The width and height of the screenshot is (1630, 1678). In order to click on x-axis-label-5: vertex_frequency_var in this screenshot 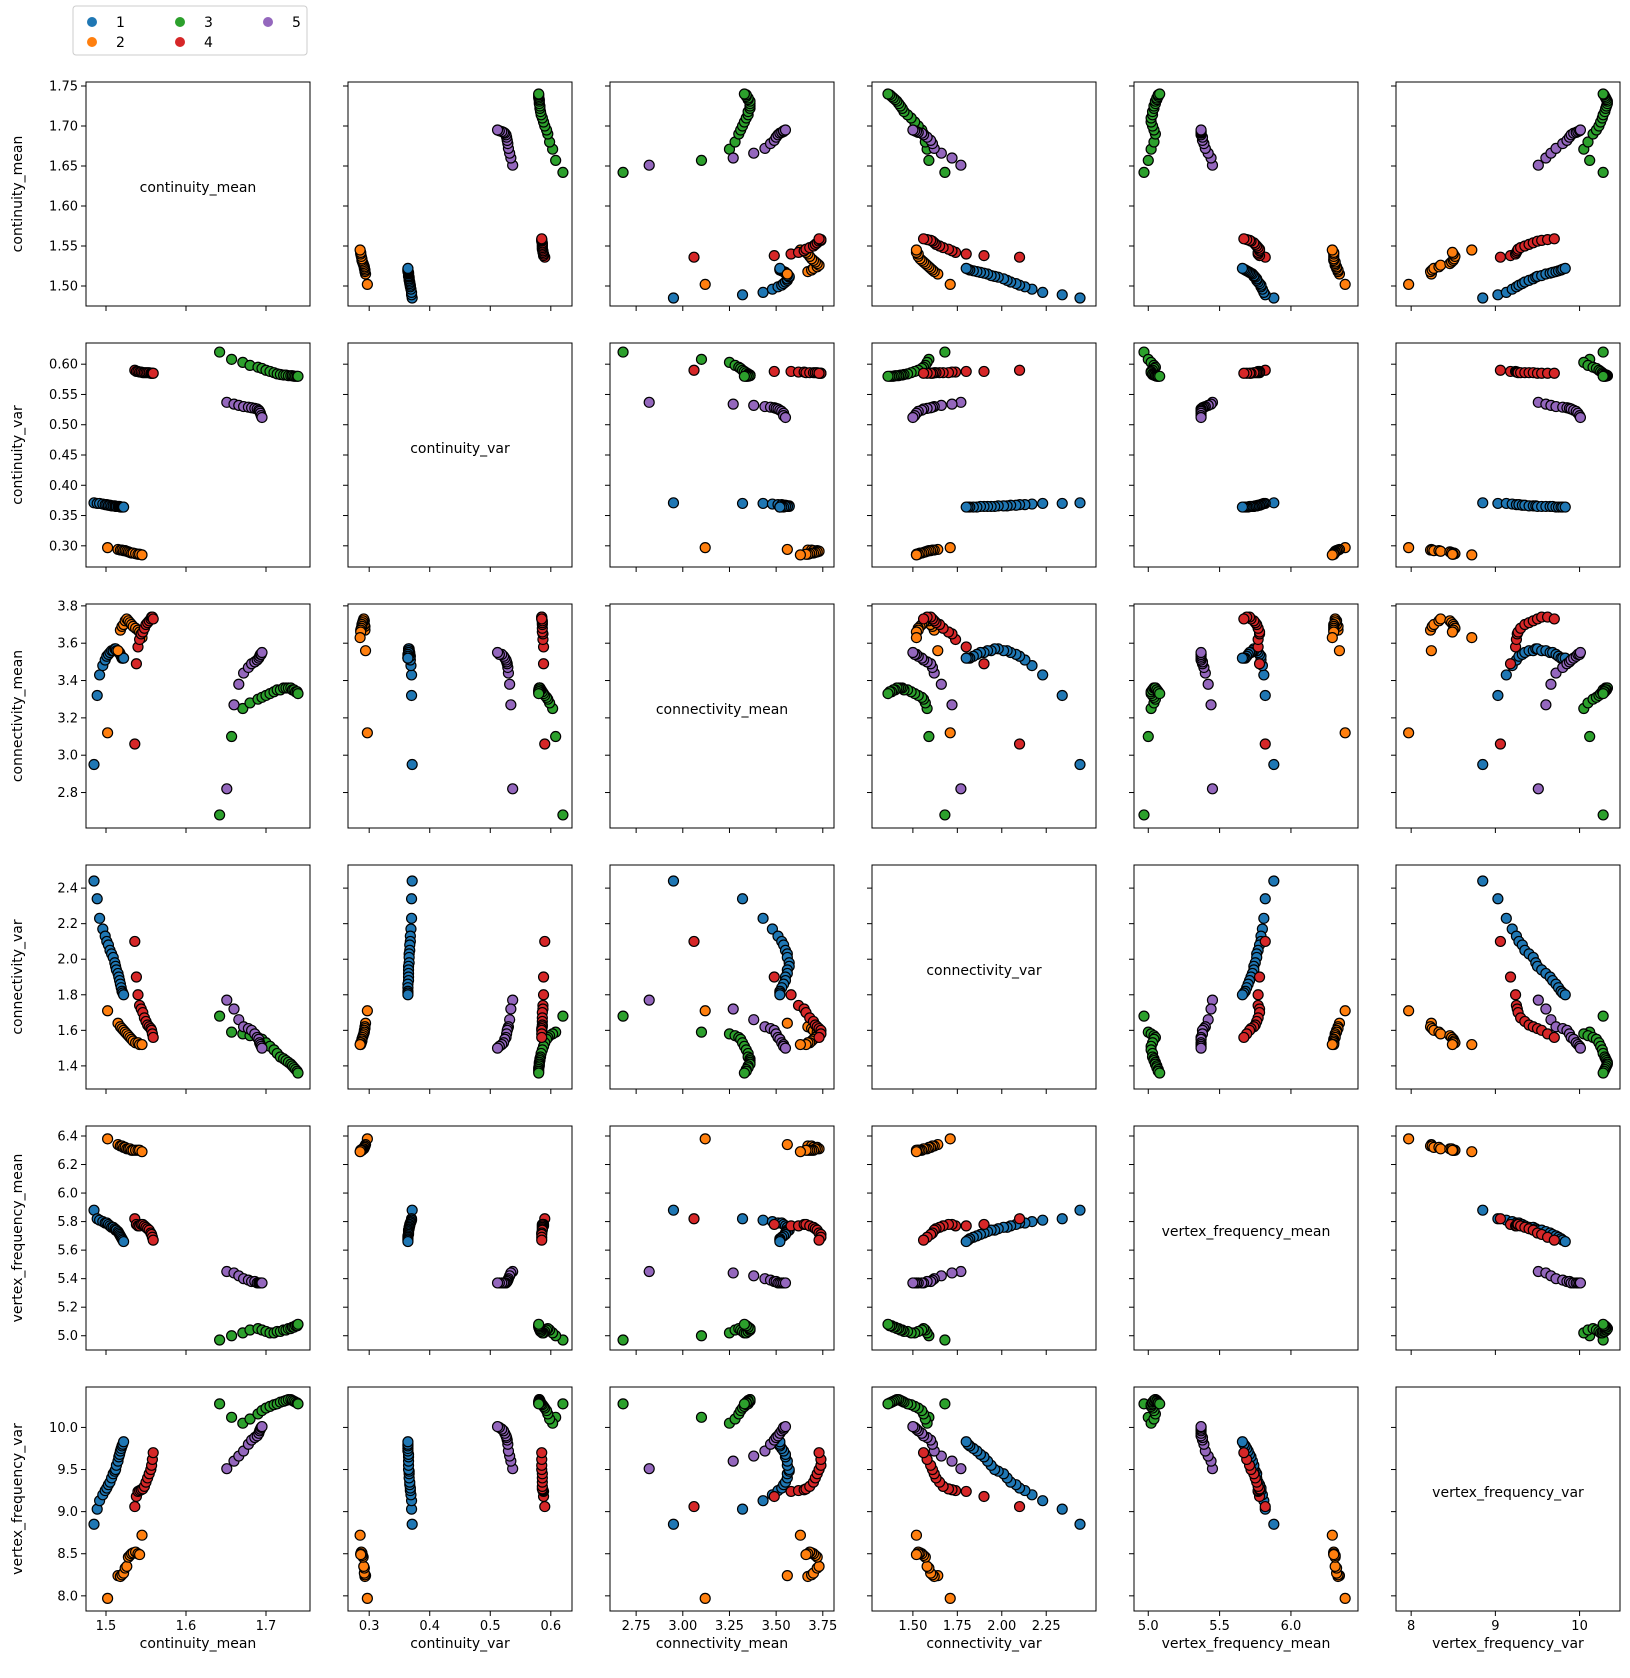, I will do `click(1508, 1644)`.